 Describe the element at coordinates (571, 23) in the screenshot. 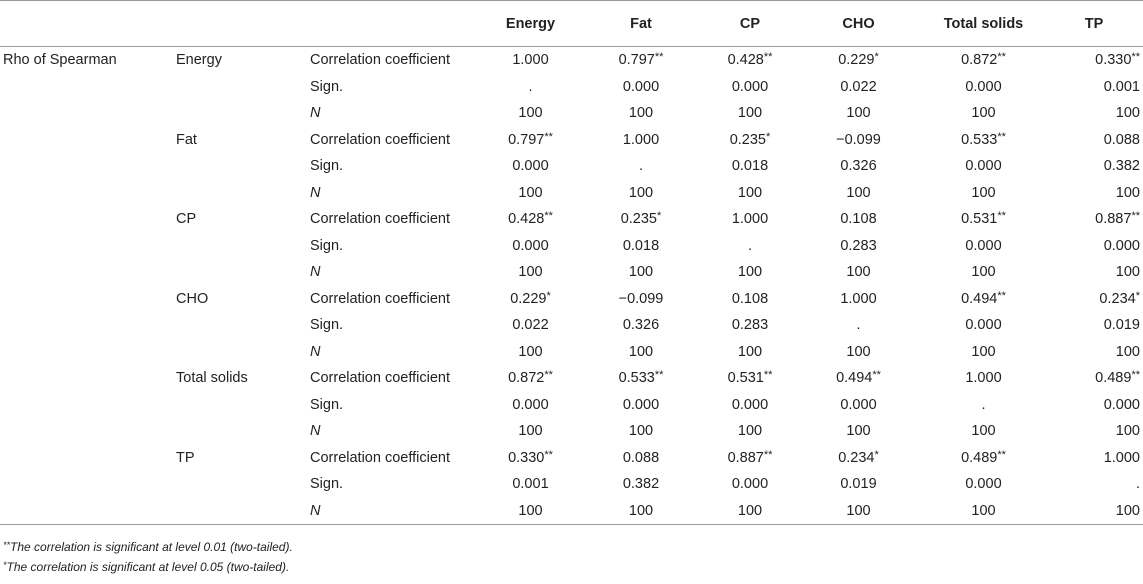

I see `header-row: Energy Fat CP CHO Total solids TP` at that location.